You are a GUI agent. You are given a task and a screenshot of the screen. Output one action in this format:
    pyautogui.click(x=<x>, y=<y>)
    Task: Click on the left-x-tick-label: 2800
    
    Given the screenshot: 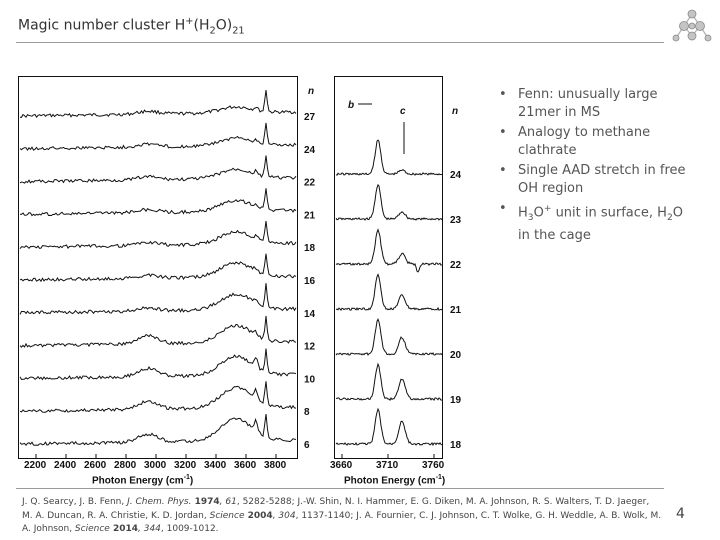 What is the action you would take?
    pyautogui.click(x=125, y=465)
    